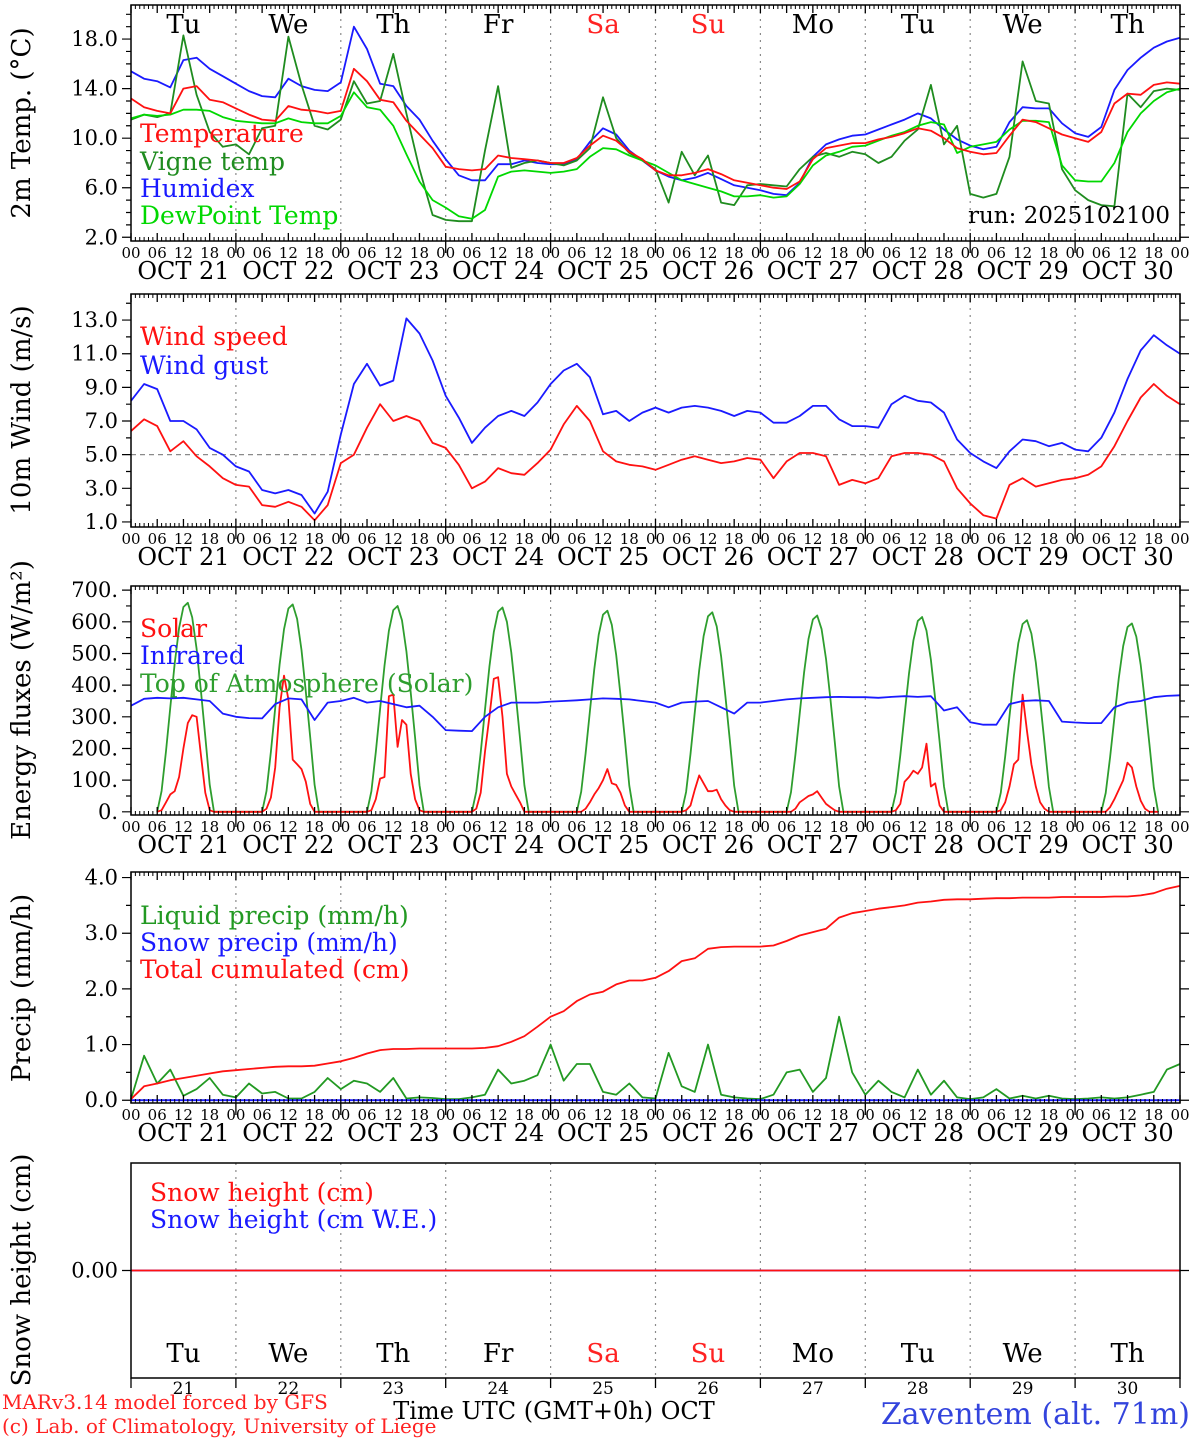  What do you see at coordinates (655, 125) in the screenshot?
I see `y-tick-comb` at bounding box center [655, 125].